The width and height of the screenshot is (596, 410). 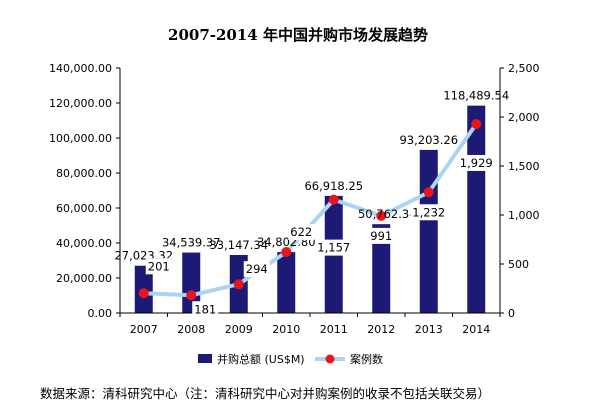 I want to click on y-left-tick-label: 0.00, so click(x=100, y=313).